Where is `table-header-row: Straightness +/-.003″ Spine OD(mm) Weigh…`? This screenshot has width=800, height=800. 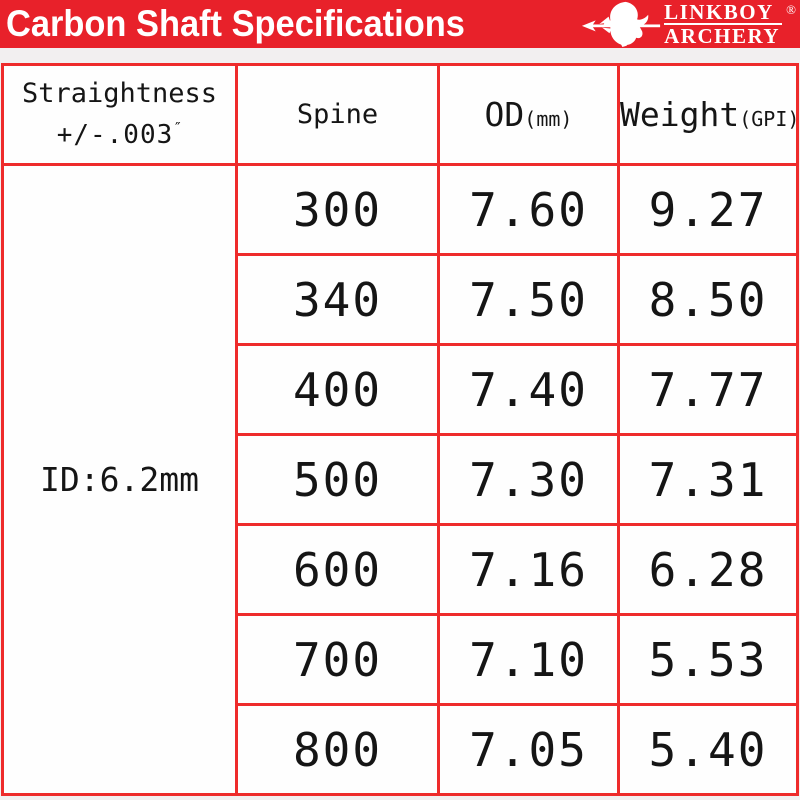
table-header-row: Straightness +/-.003″ Spine OD(mm) Weigh… is located at coordinates (400, 114).